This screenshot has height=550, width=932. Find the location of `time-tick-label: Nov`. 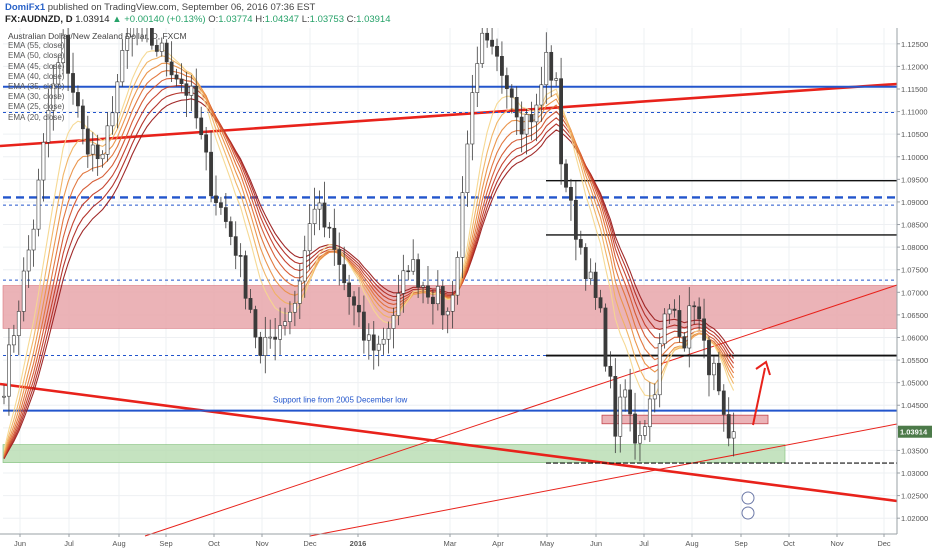

time-tick-label: Nov is located at coordinates (262, 543).